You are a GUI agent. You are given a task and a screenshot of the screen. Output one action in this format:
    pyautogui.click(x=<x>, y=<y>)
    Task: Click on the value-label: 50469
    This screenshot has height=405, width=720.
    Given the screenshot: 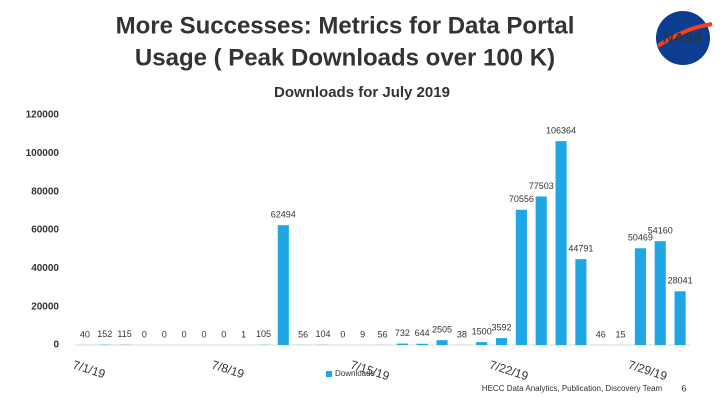 What is the action you would take?
    pyautogui.click(x=640, y=238)
    